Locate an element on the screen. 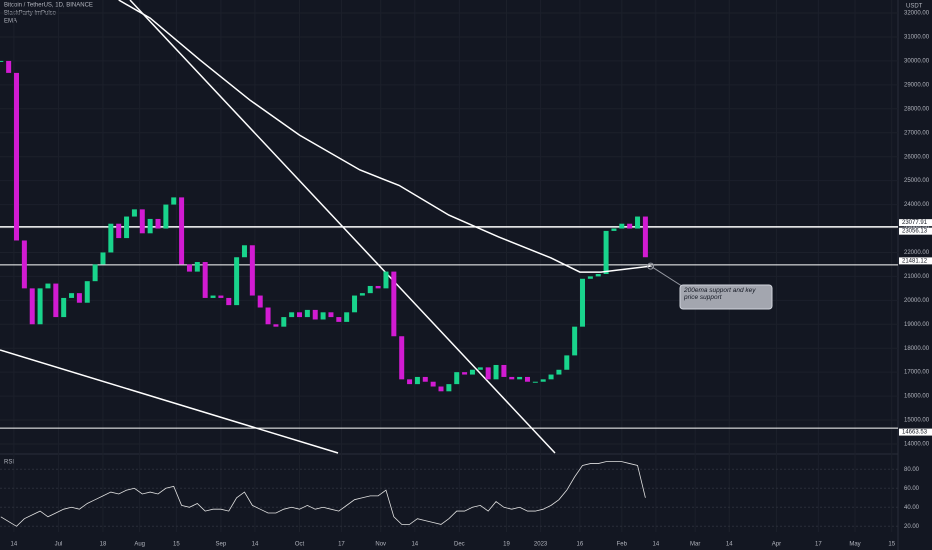 The height and width of the screenshot is (550, 932). price-label: 23077.91 is located at coordinates (915, 223).